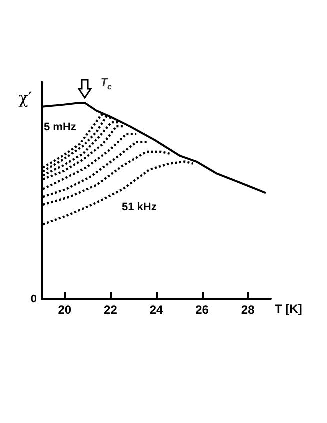  What do you see at coordinates (288, 309) in the screenshot?
I see `x-axis-title: T [K]` at bounding box center [288, 309].